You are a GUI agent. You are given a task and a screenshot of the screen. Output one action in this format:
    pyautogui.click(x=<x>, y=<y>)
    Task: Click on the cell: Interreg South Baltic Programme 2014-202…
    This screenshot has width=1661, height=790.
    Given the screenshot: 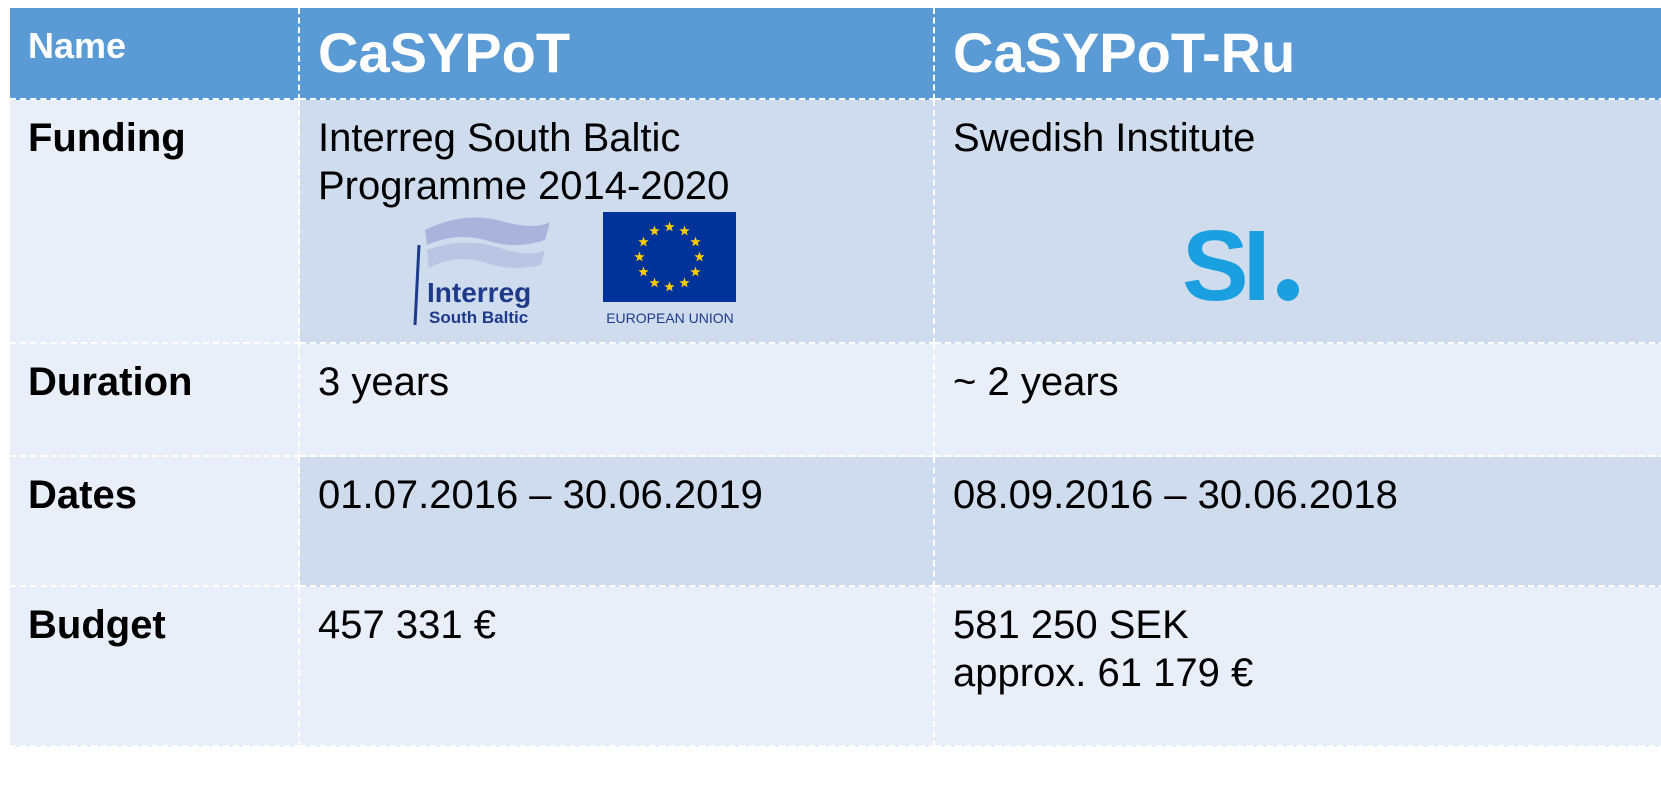 What is the action you would take?
    pyautogui.click(x=617, y=222)
    